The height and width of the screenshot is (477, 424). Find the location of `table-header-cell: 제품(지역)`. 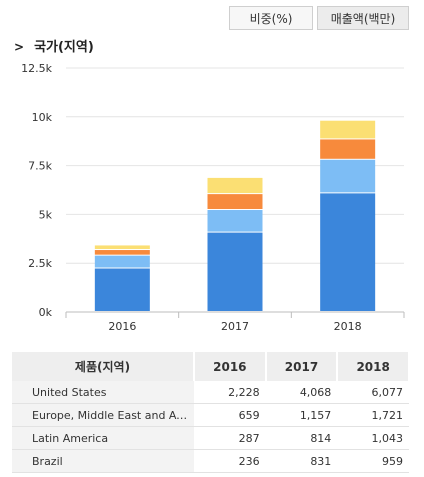

table-header-cell: 제품(지역) is located at coordinates (103, 366).